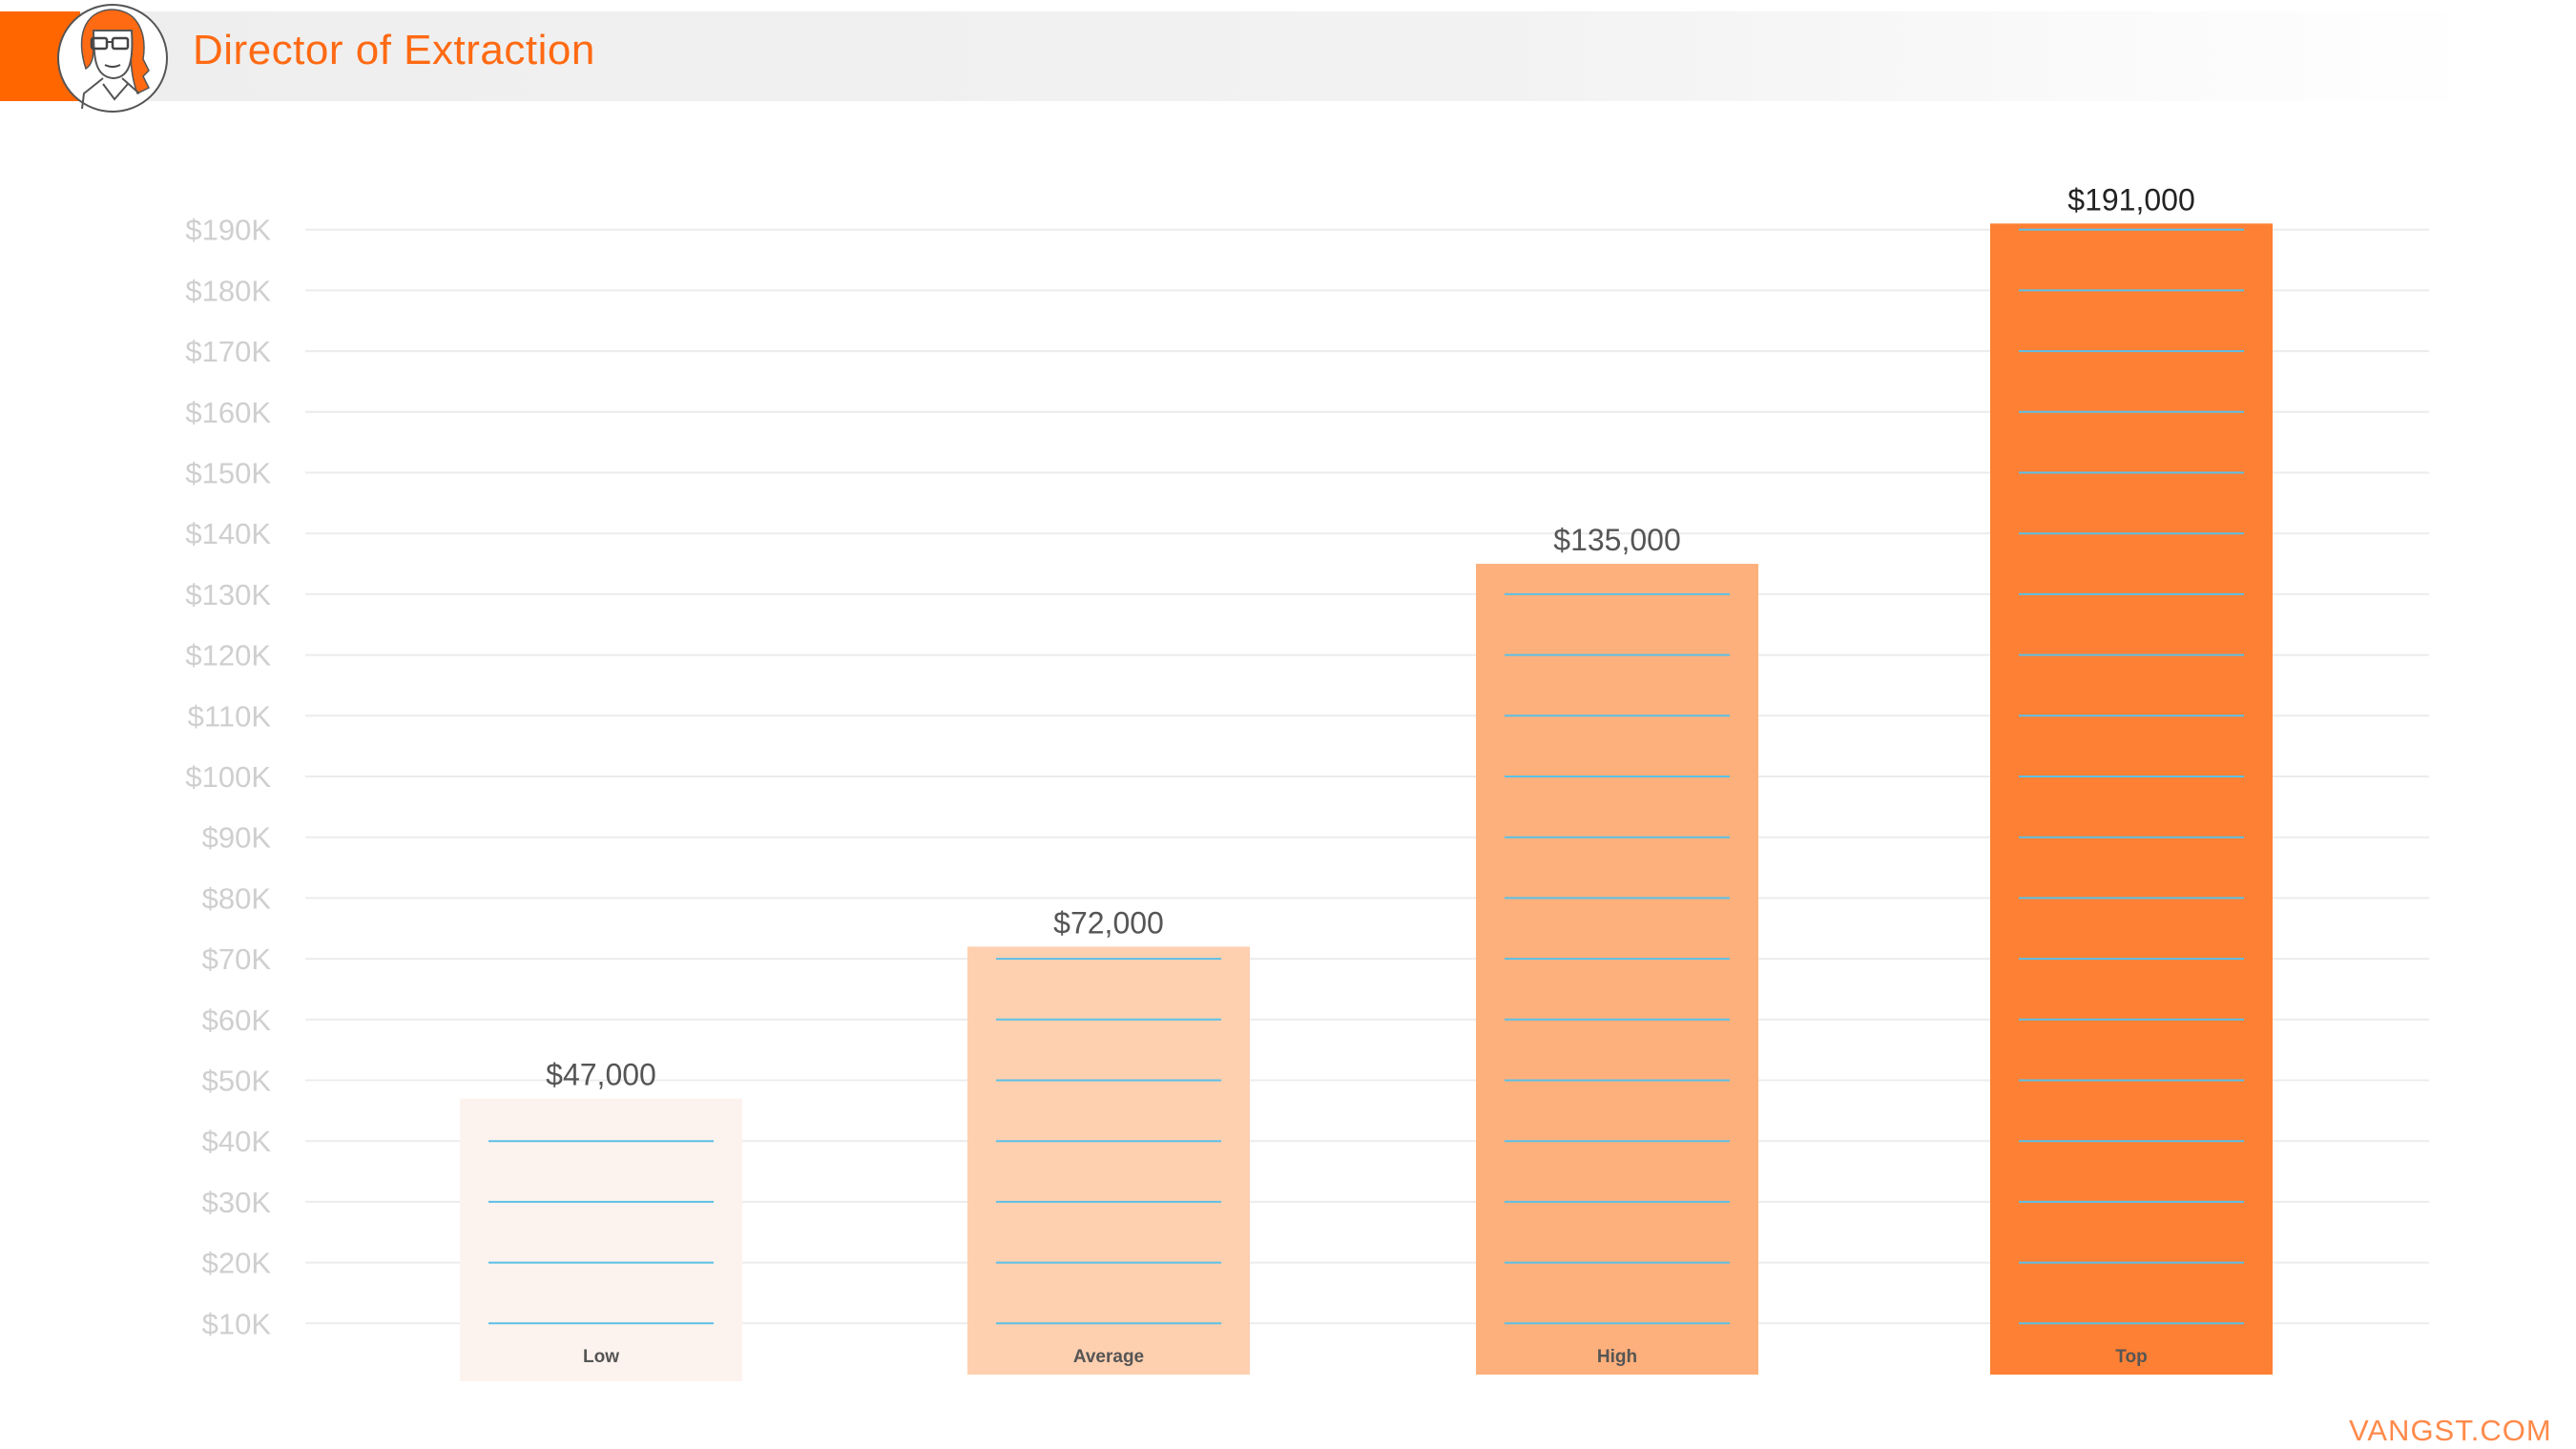 Image resolution: width=2576 pixels, height=1449 pixels. I want to click on page-title: Director of Extraction, so click(394, 50).